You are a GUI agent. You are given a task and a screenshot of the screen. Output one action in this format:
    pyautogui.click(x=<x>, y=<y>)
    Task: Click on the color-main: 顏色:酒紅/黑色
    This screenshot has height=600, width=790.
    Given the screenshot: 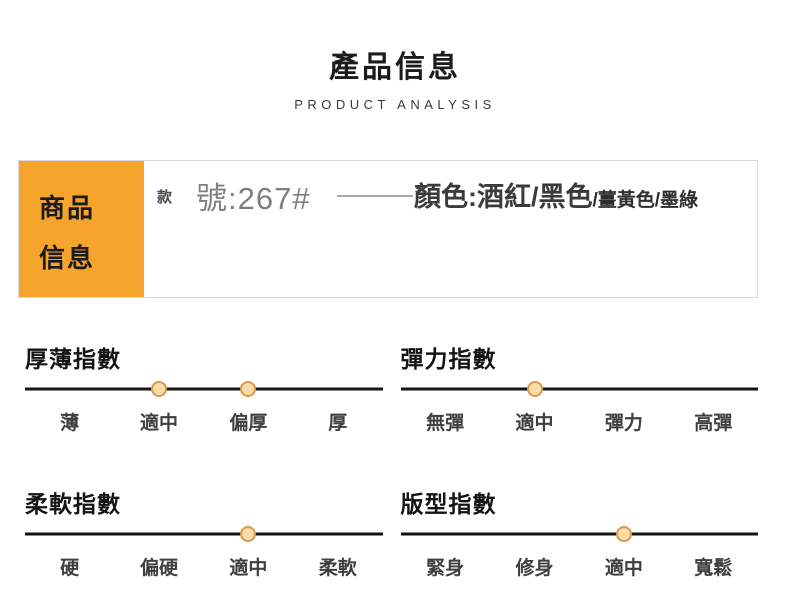 What is the action you would take?
    pyautogui.click(x=503, y=197)
    